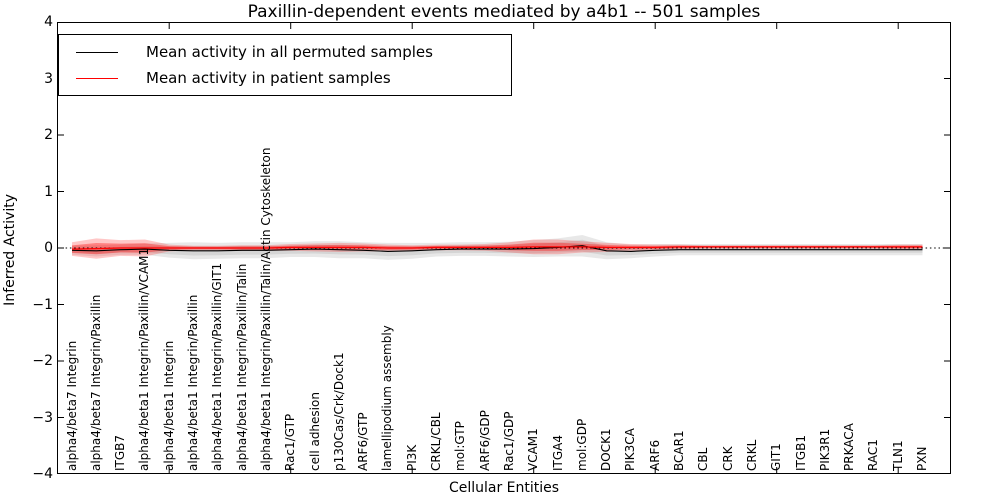 This screenshot has height=500, width=1000. I want to click on x-tick-label: alpha4/beta1 Integrin/Paxillin/GIT1, so click(217, 366).